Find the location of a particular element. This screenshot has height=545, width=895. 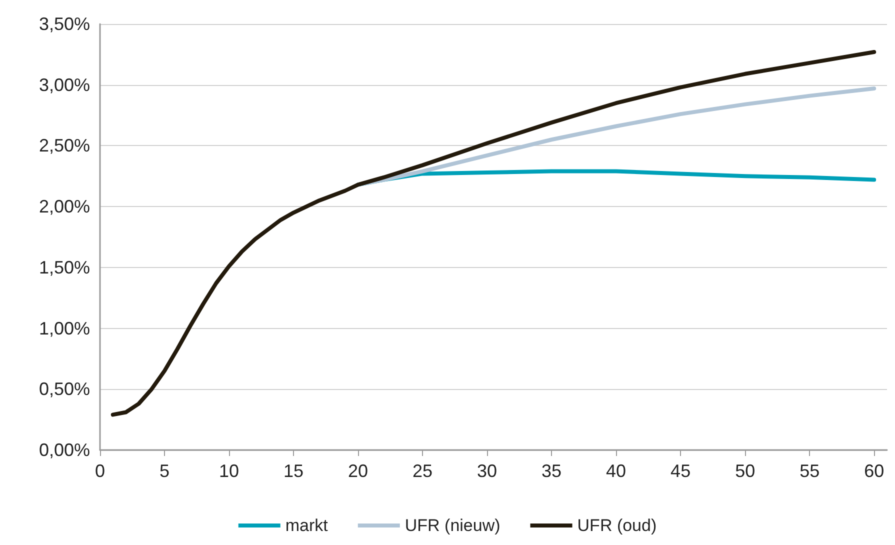

x-tick-label: 0 is located at coordinates (100, 471).